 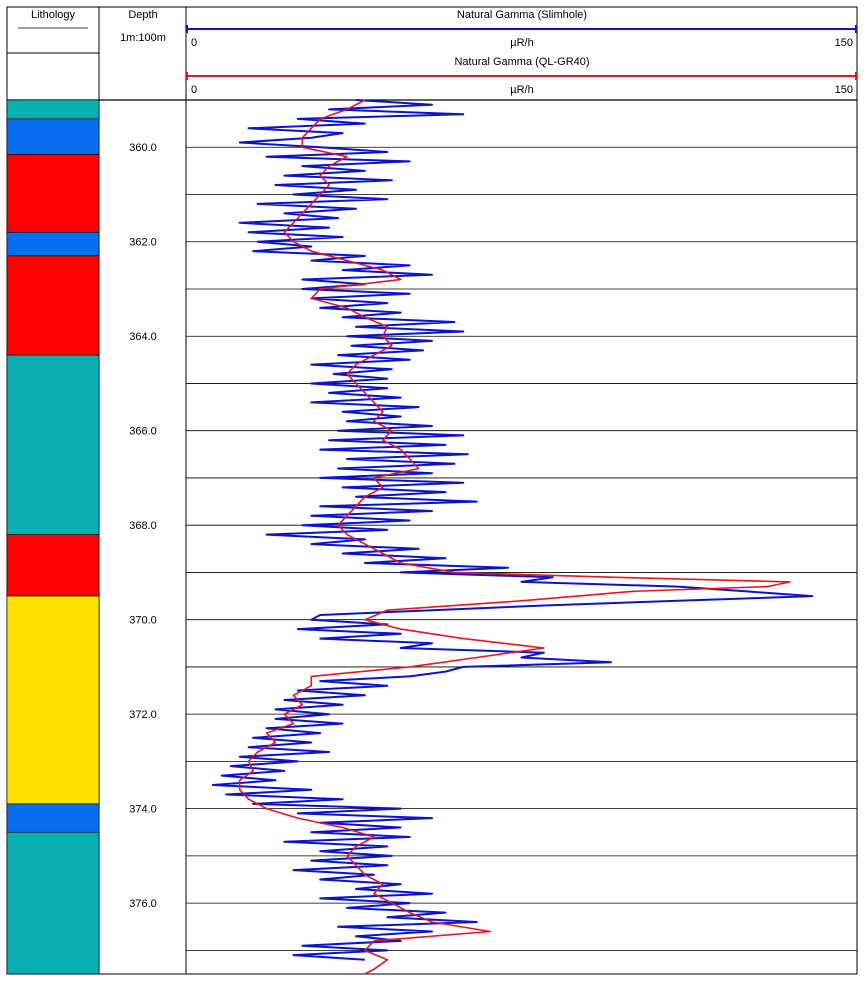 I want to click on depth-tick-label: 372.0, so click(x=143, y=715).